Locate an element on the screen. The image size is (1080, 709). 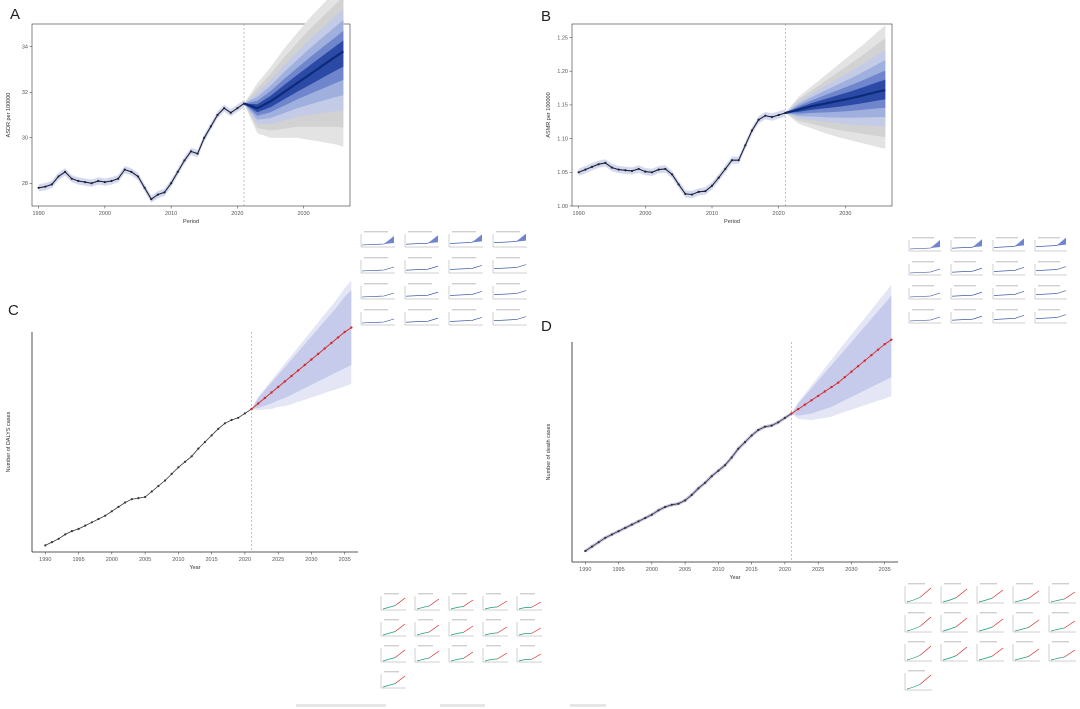
x-tick-label: 2020 is located at coordinates (237, 214).